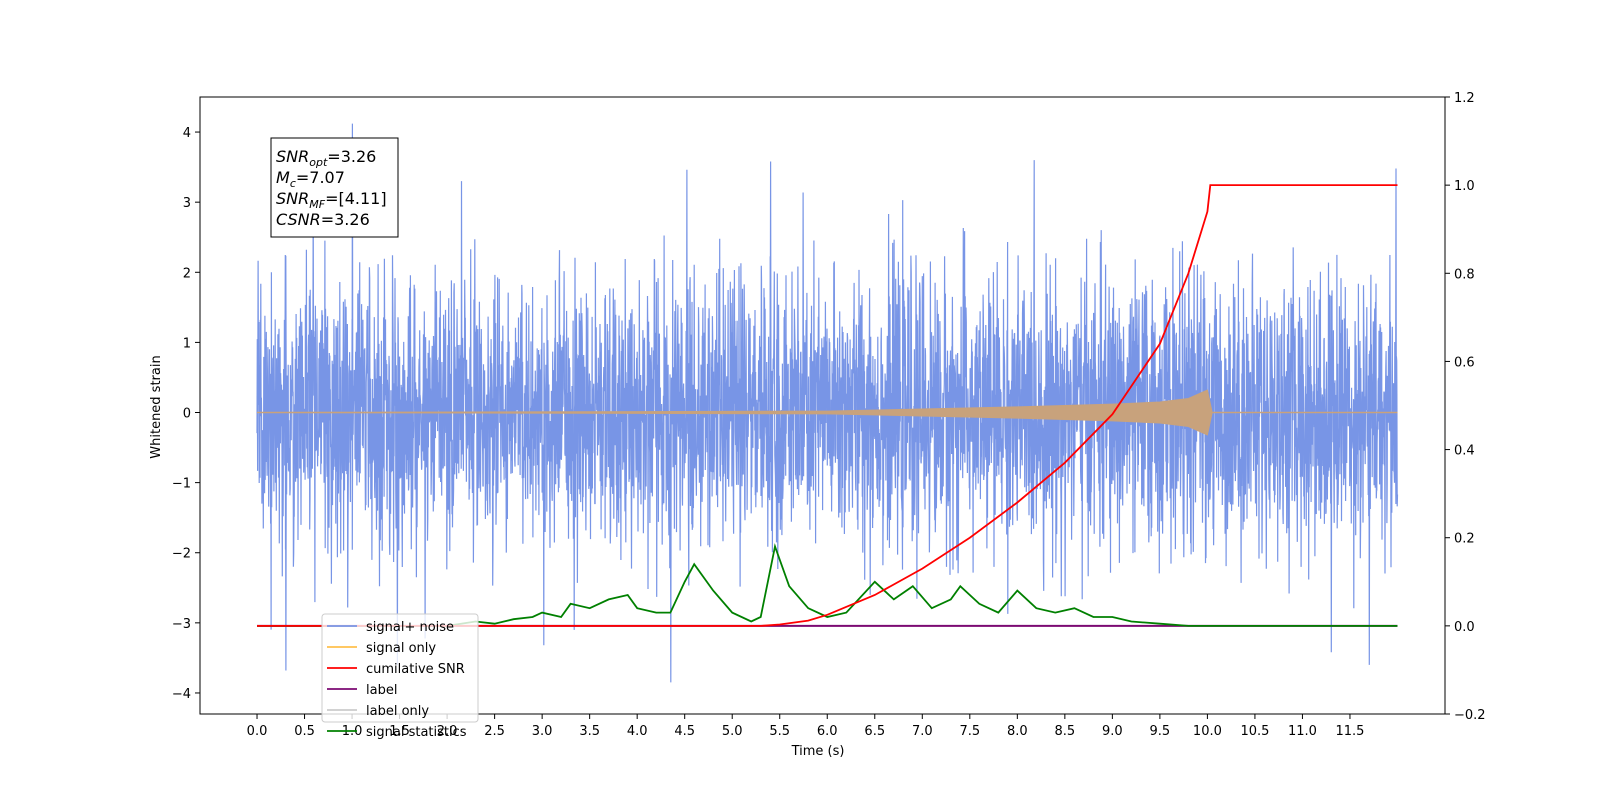 The image size is (1600, 800). I want to click on x-tick-label: 0.5, so click(304, 731).